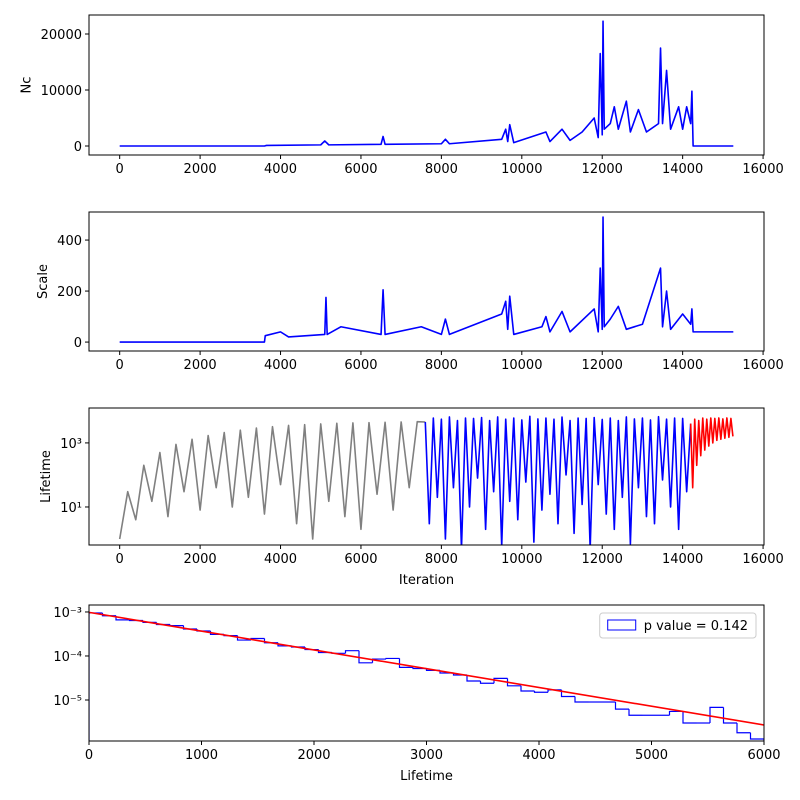 The image size is (800, 800). I want to click on y-axis-label: Nc, so click(27, 85).